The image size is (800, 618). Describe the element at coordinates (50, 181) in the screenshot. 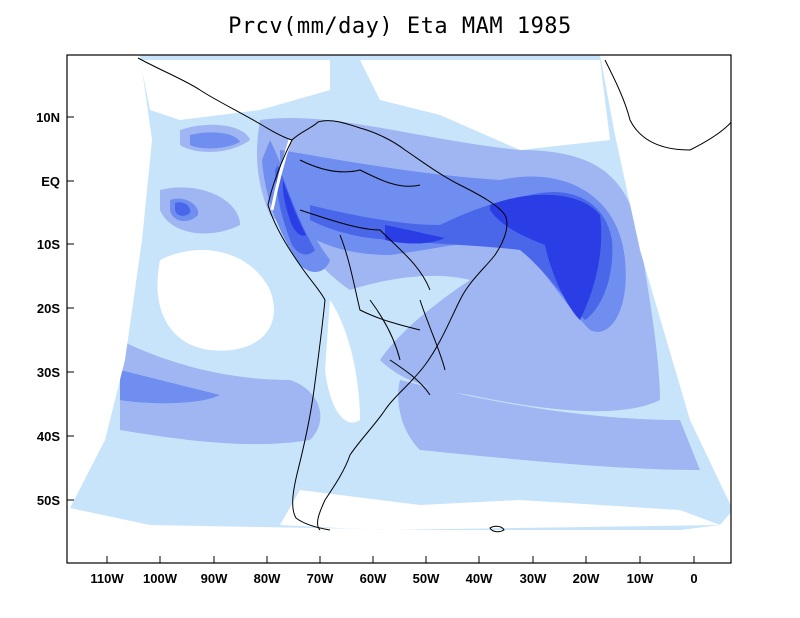

I see `lat-label: EQ` at that location.